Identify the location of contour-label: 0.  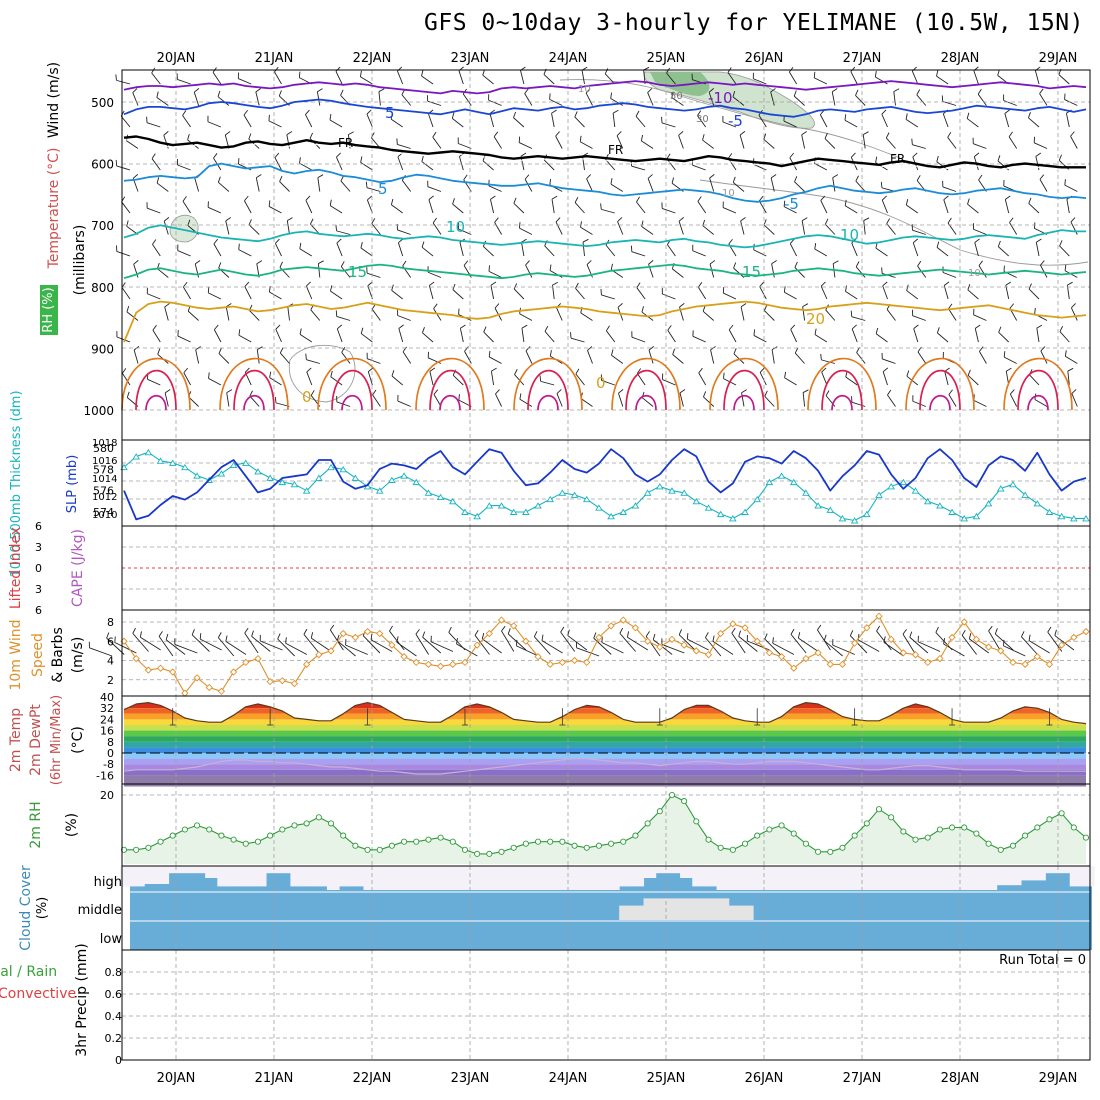
(601, 383).